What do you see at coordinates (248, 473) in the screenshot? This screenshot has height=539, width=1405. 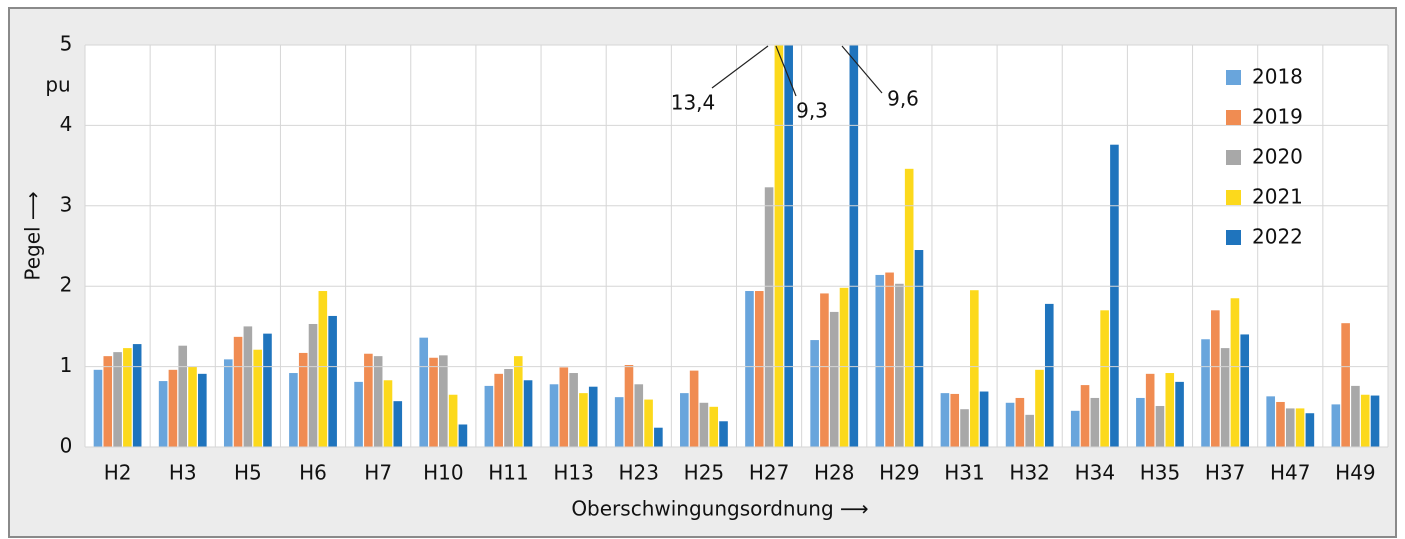 I see `x-tick-label: H5` at bounding box center [248, 473].